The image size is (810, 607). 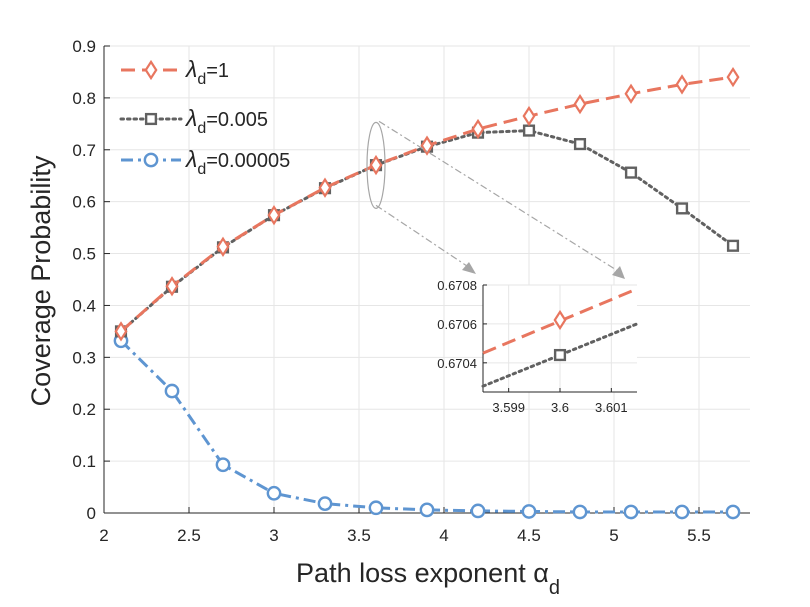 I want to click on y-tick-label: 0.7, so click(x=84, y=150).